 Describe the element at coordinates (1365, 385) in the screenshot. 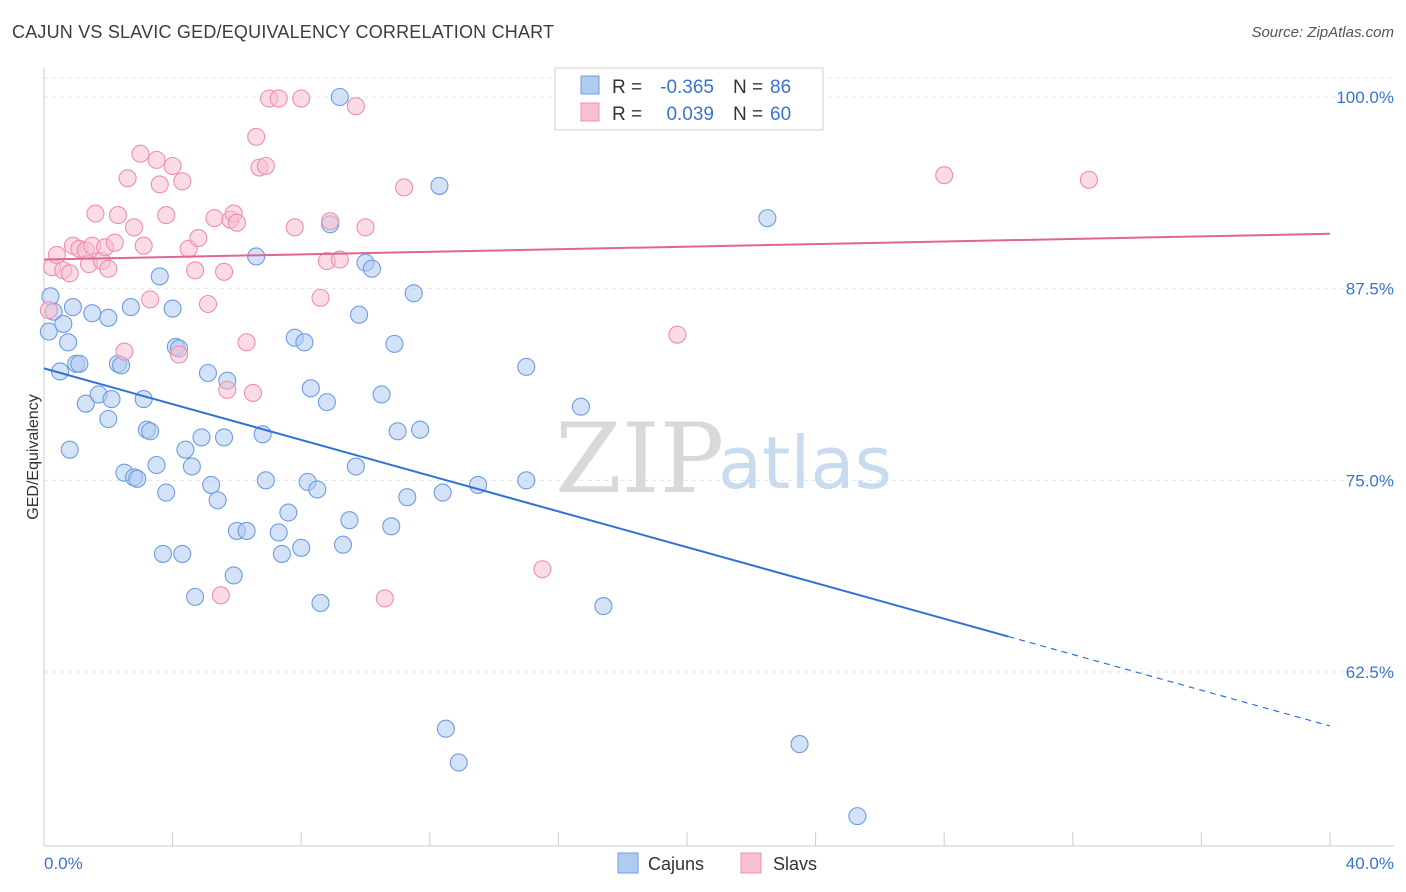

I see `y-tick-labels: 100.0% 87.5% 75.0% 62.5%` at that location.